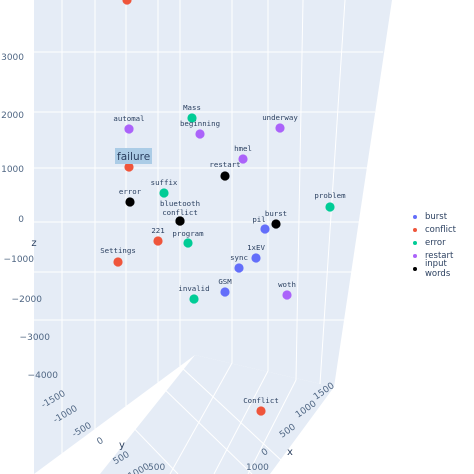 The image size is (474, 474). I want to click on z-tick-label: −1000, so click(19, 260).